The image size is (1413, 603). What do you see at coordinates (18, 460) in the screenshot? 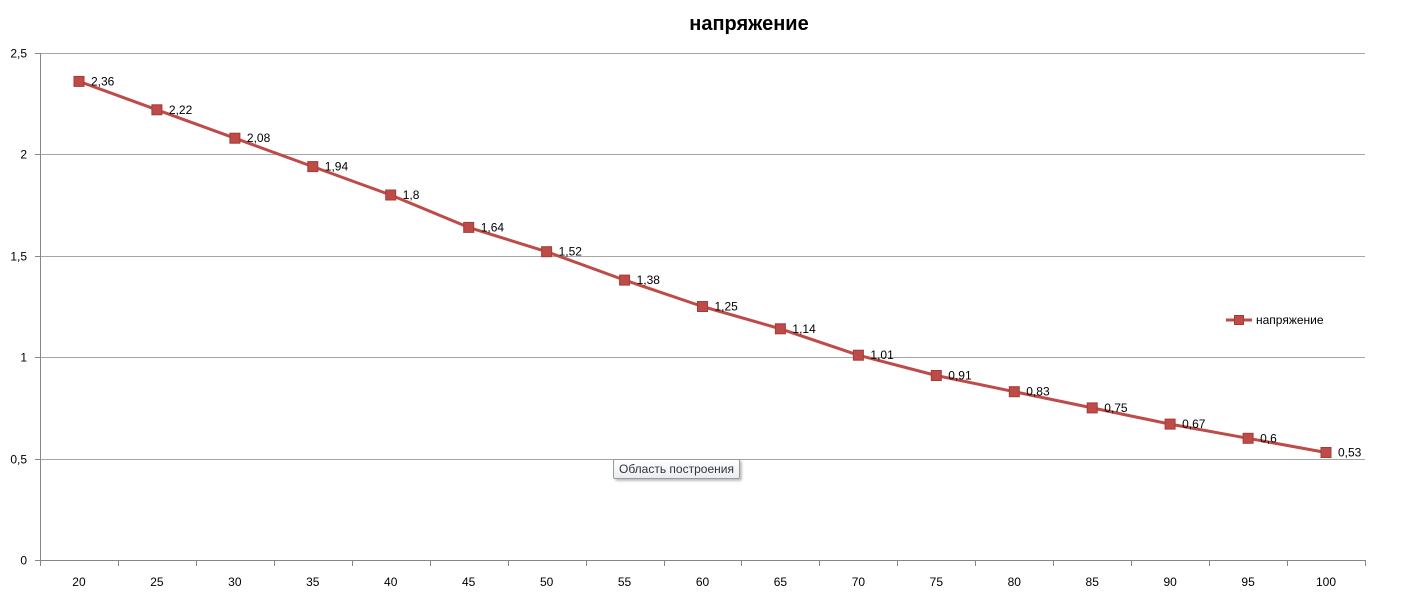
I see `y-tick-label: 0,5` at bounding box center [18, 460].